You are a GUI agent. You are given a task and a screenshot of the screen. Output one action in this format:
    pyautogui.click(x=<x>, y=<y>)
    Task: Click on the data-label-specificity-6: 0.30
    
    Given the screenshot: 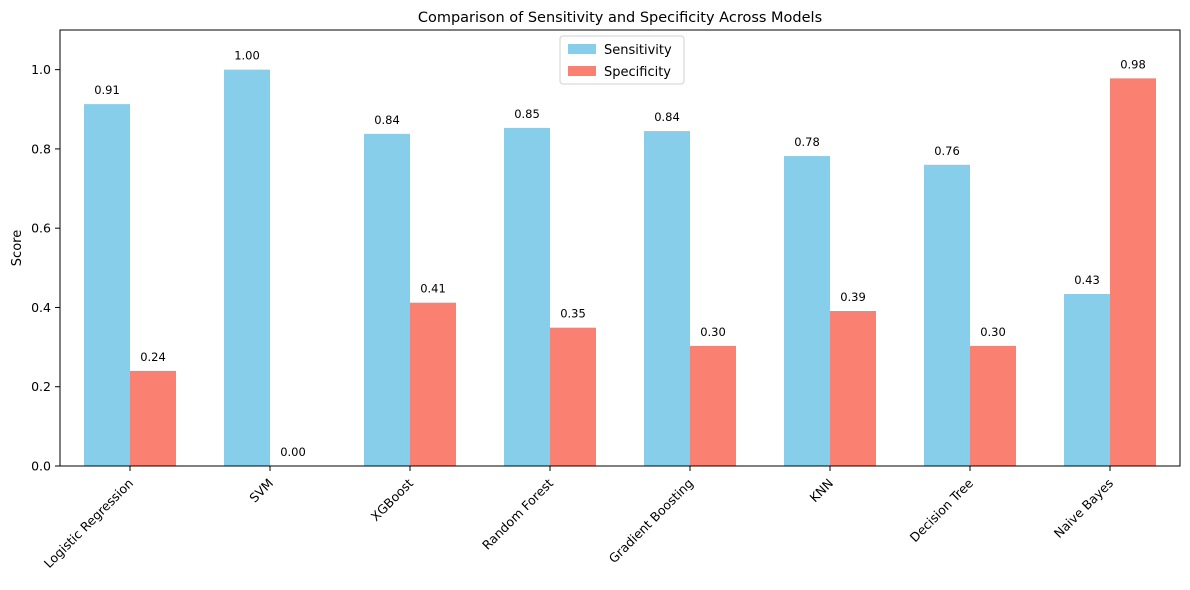 What is the action you would take?
    pyautogui.click(x=993, y=332)
    